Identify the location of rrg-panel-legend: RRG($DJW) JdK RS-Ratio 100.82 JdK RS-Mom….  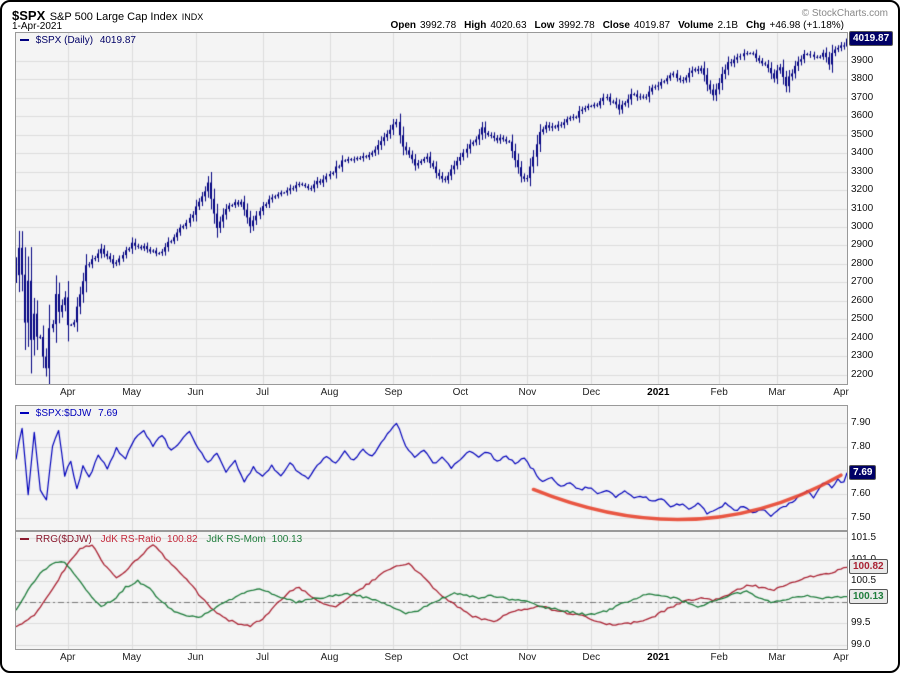
(161, 539).